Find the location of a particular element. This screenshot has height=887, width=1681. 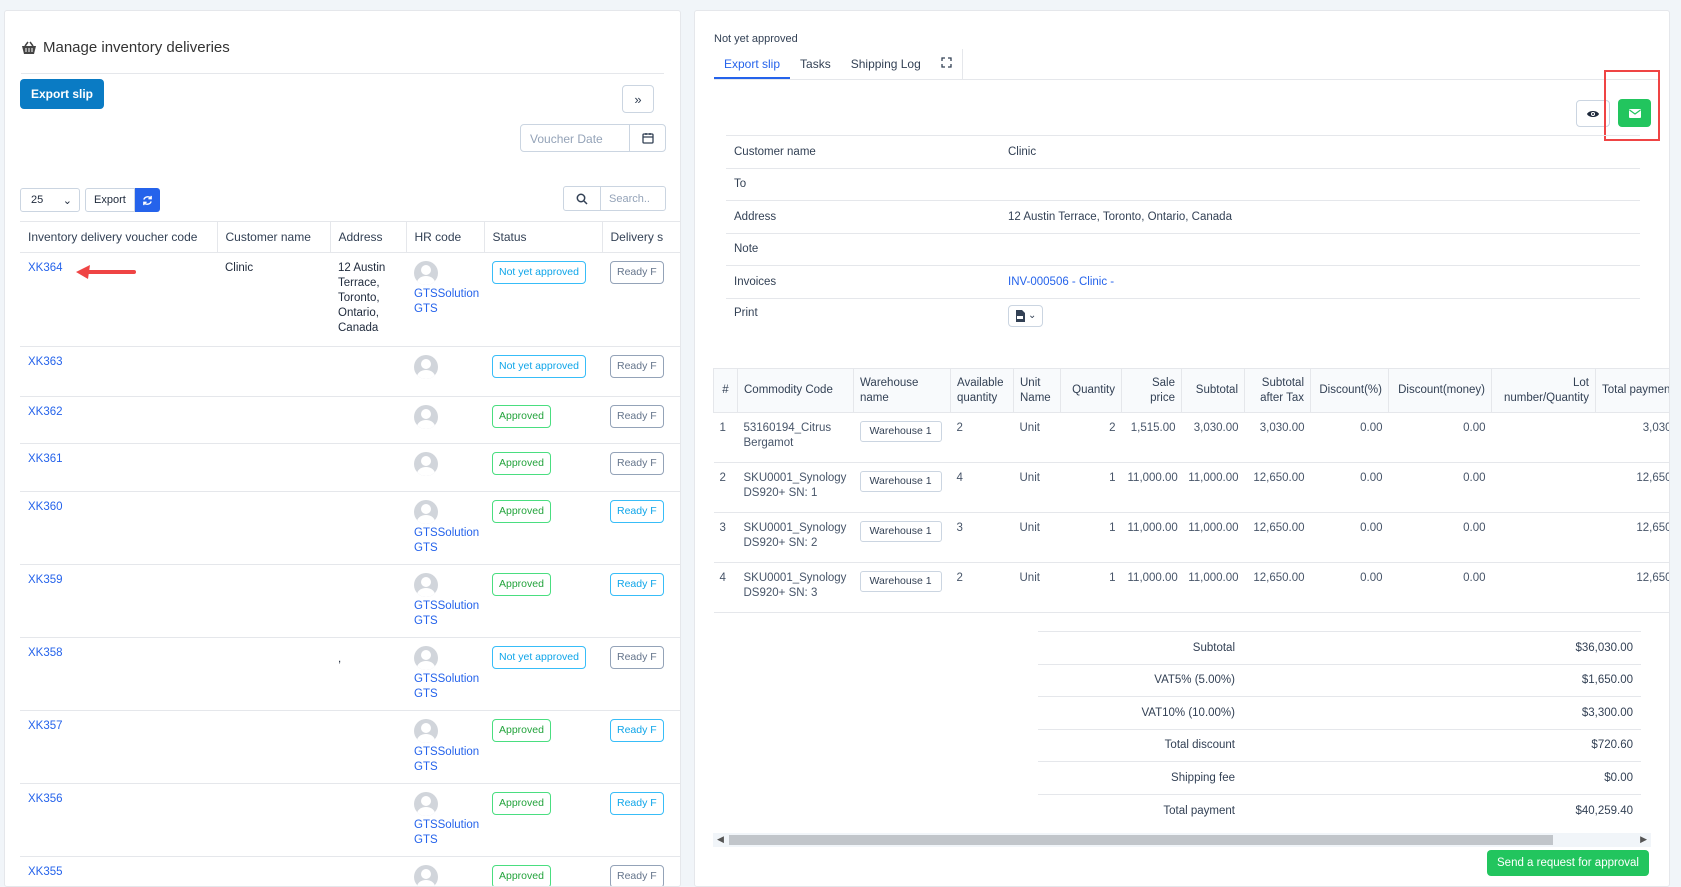

item-lot is located at coordinates (1543, 587).